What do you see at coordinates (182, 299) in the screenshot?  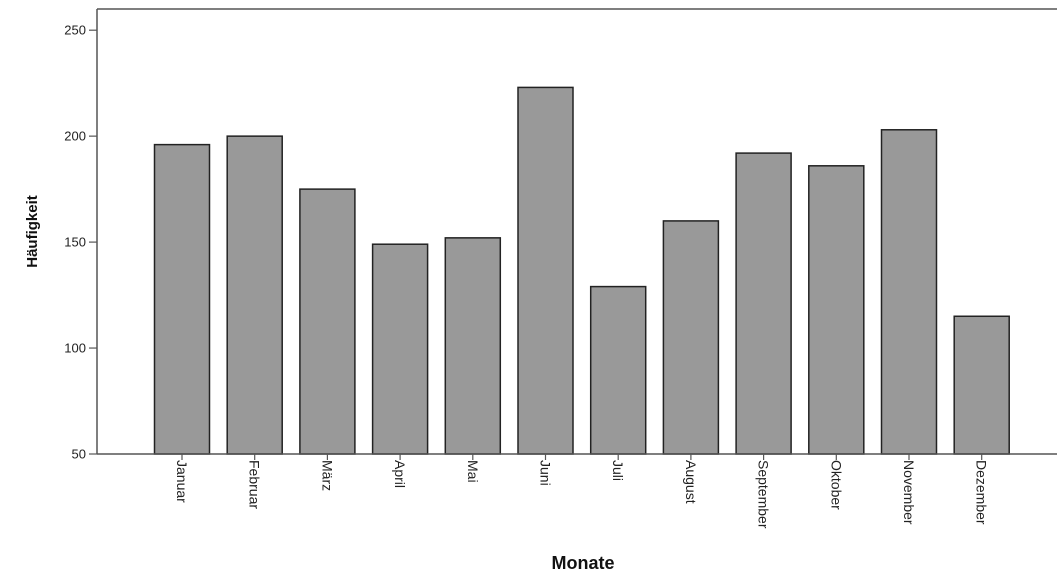 I see `bar-januar` at bounding box center [182, 299].